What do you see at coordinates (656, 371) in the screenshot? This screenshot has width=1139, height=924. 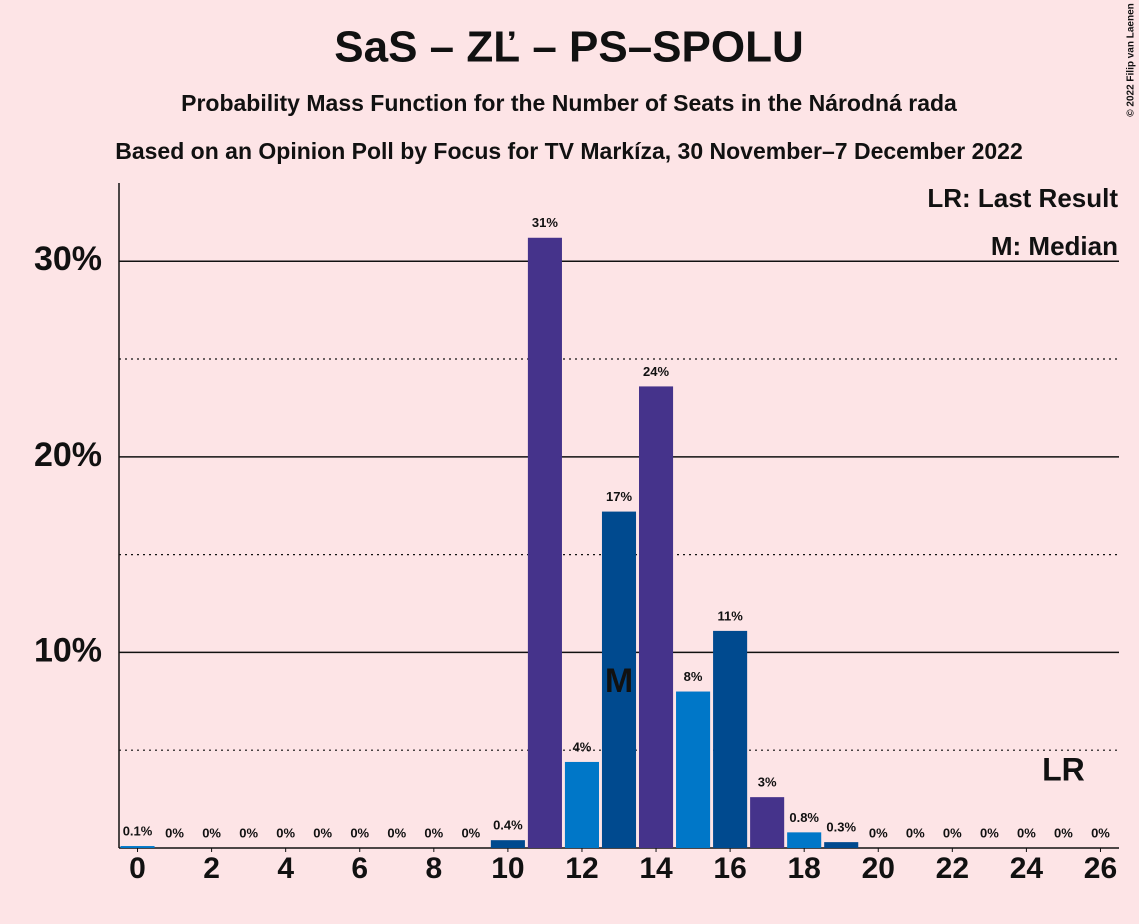 I see `value-label: 24%` at bounding box center [656, 371].